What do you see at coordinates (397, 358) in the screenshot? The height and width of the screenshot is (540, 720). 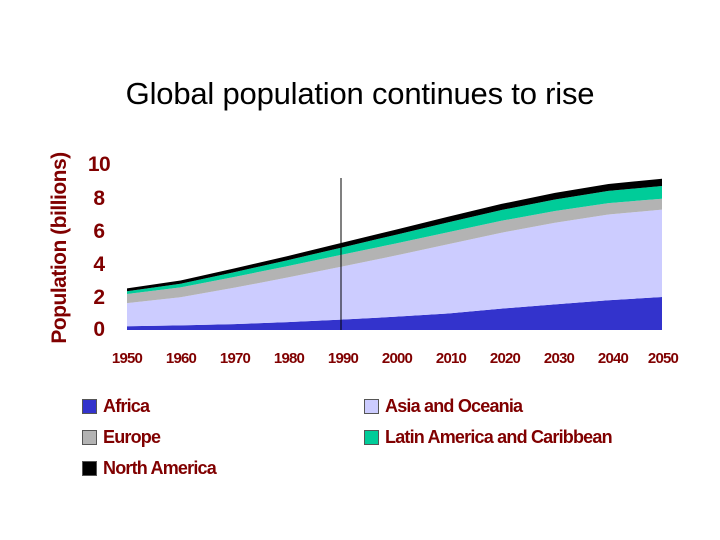 I see `x-tick-label: 2000` at bounding box center [397, 358].